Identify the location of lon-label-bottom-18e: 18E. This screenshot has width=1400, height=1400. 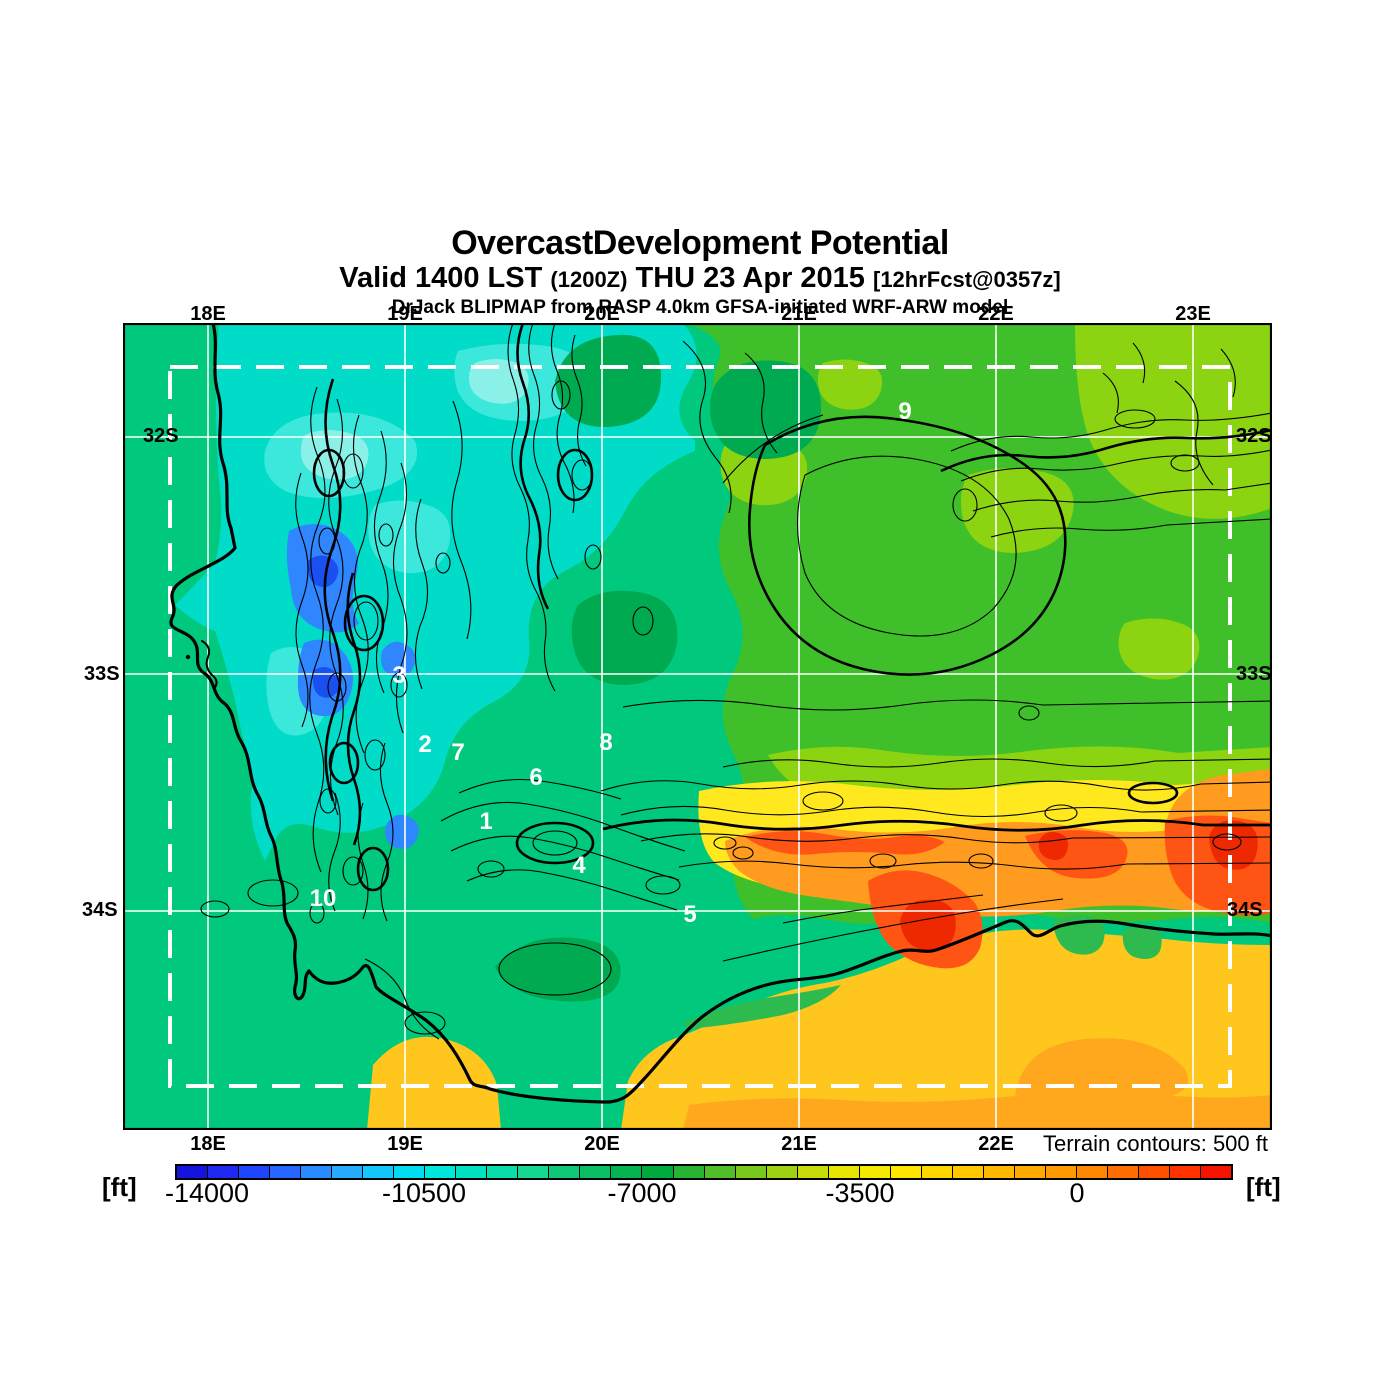
(208, 1144).